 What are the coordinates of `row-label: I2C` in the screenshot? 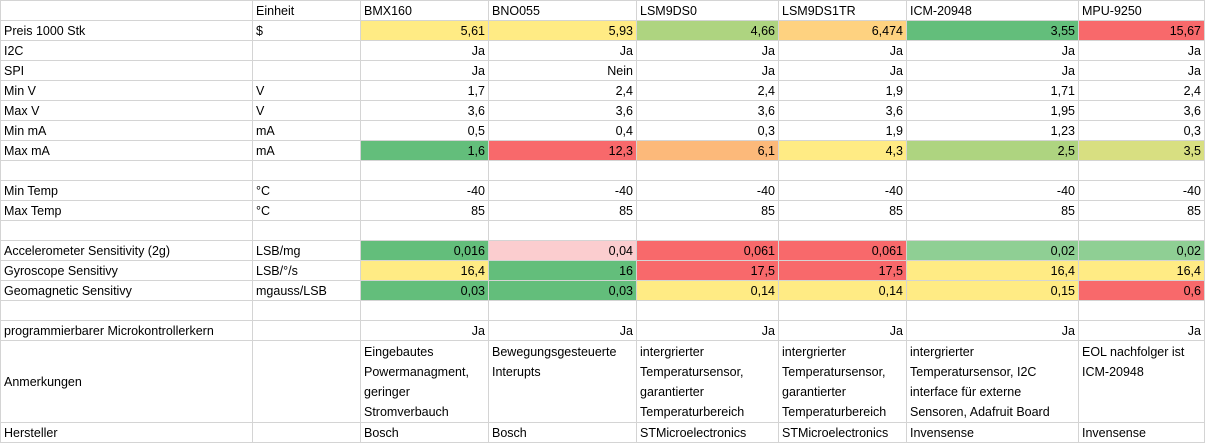 It's located at (126, 50).